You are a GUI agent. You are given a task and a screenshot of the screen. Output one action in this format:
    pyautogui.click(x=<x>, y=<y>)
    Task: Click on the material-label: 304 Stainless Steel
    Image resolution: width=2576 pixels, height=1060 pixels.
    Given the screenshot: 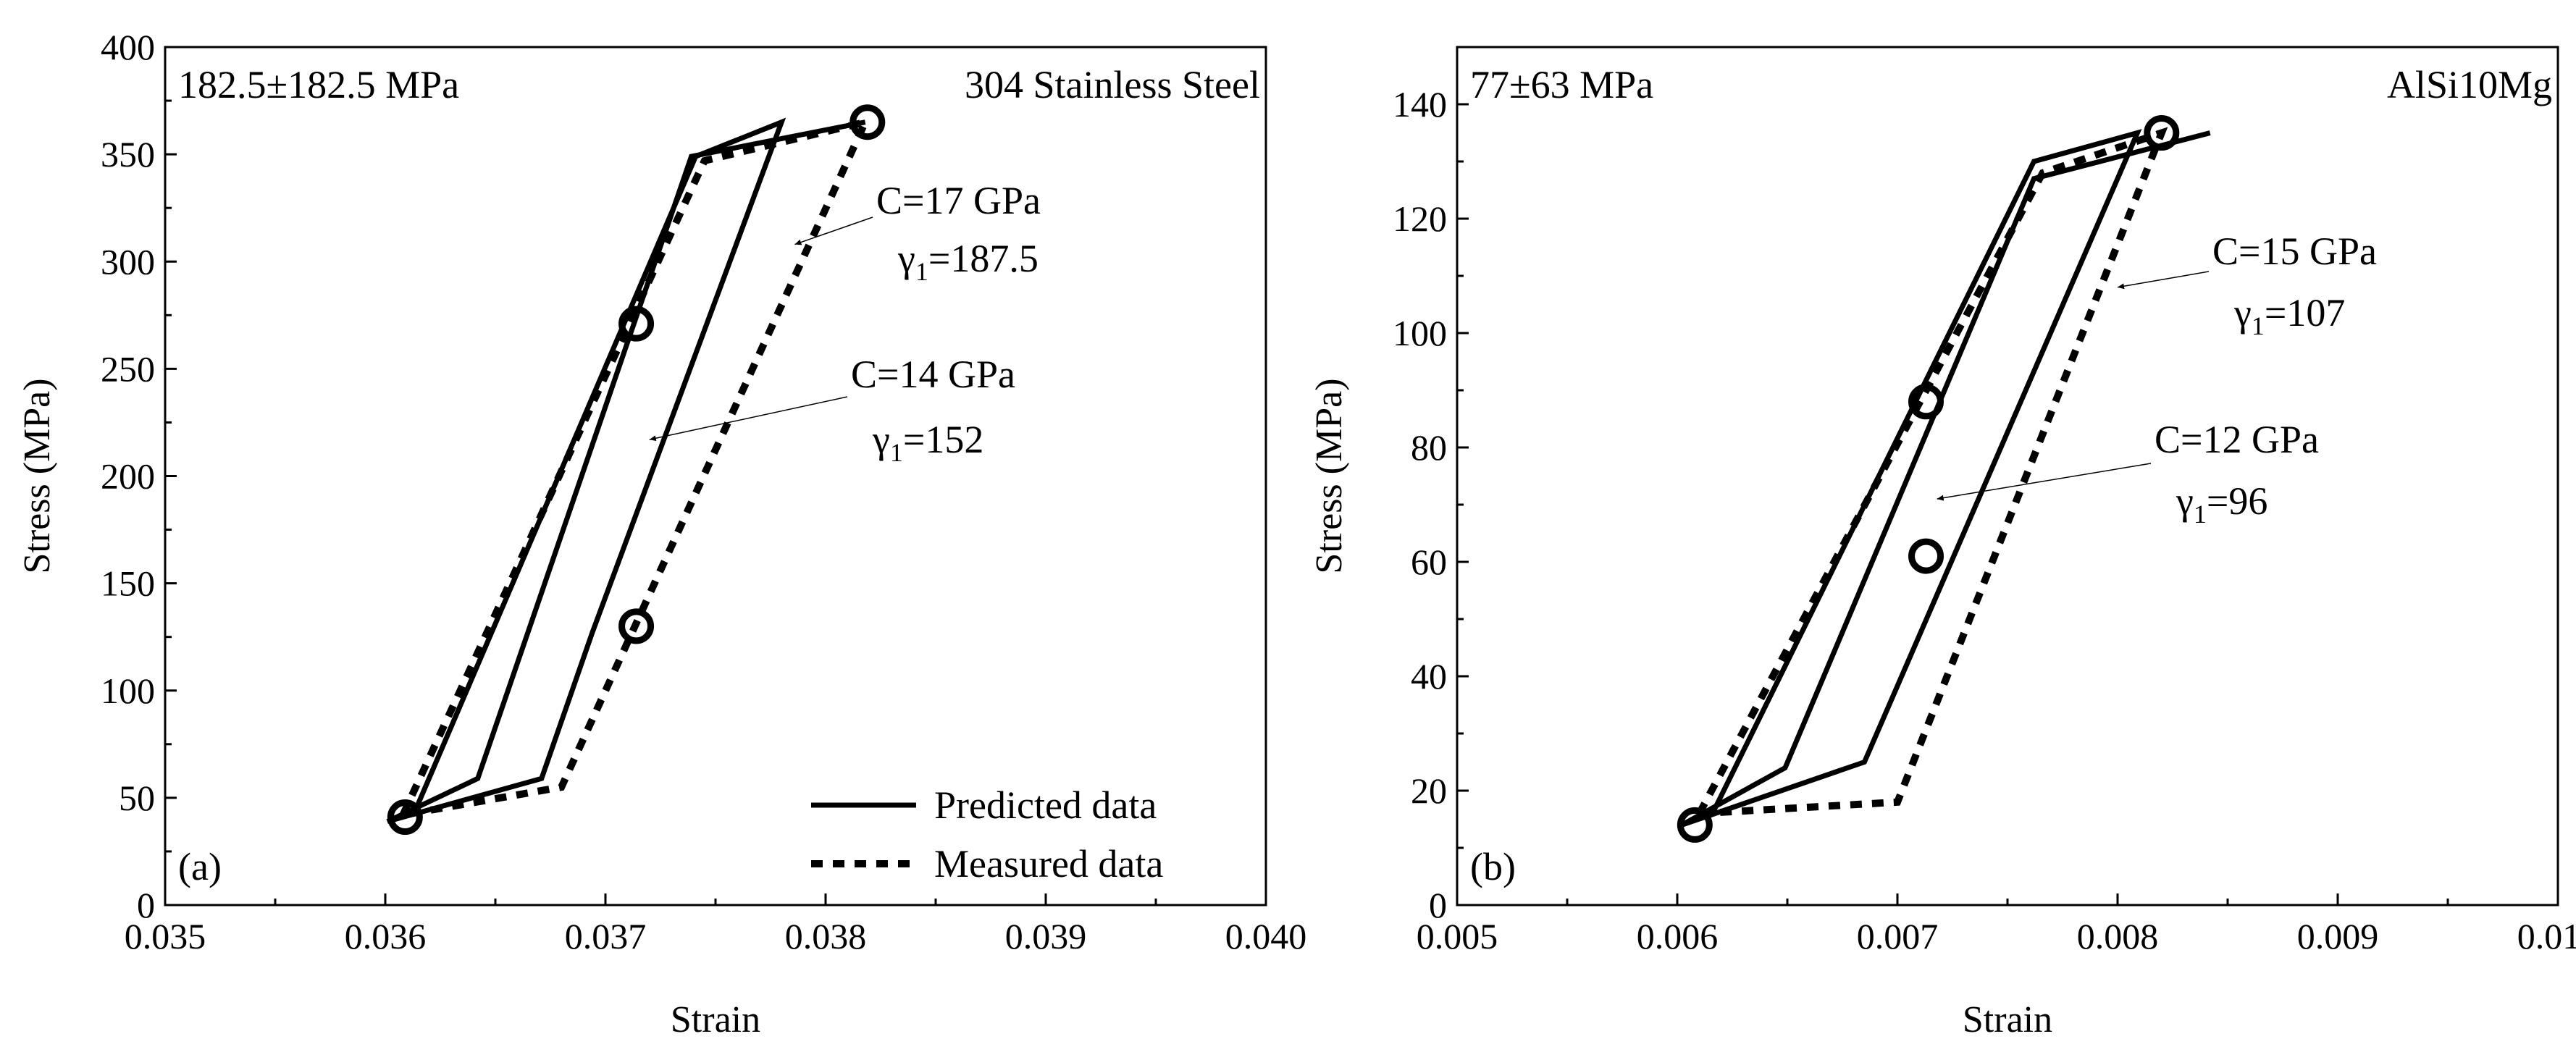 What is the action you would take?
    pyautogui.click(x=1112, y=84)
    